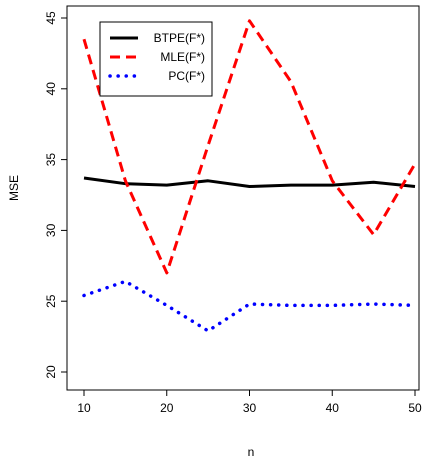 This screenshot has height=461, width=425. Describe the element at coordinates (333, 408) in the screenshot. I see `x-tick-label: 40` at that location.